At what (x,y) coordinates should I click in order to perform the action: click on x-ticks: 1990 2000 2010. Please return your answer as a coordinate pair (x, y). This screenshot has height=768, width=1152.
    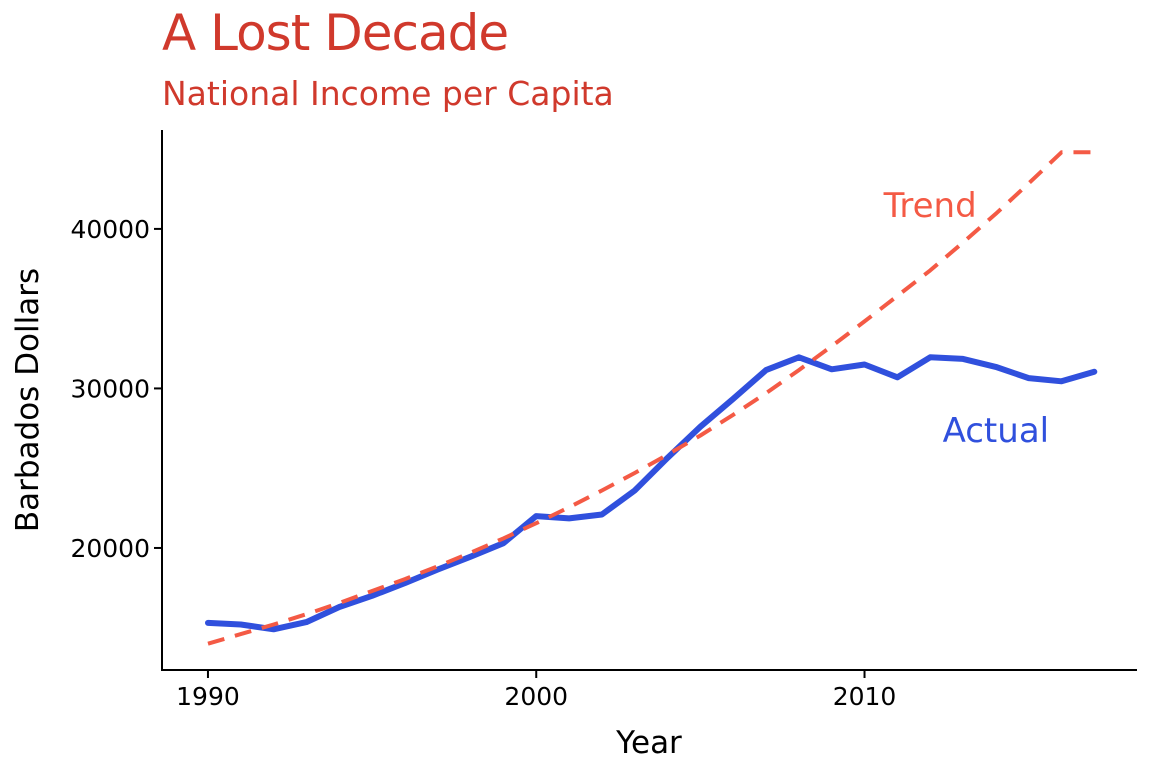
    Looking at the image, I should click on (536, 690).